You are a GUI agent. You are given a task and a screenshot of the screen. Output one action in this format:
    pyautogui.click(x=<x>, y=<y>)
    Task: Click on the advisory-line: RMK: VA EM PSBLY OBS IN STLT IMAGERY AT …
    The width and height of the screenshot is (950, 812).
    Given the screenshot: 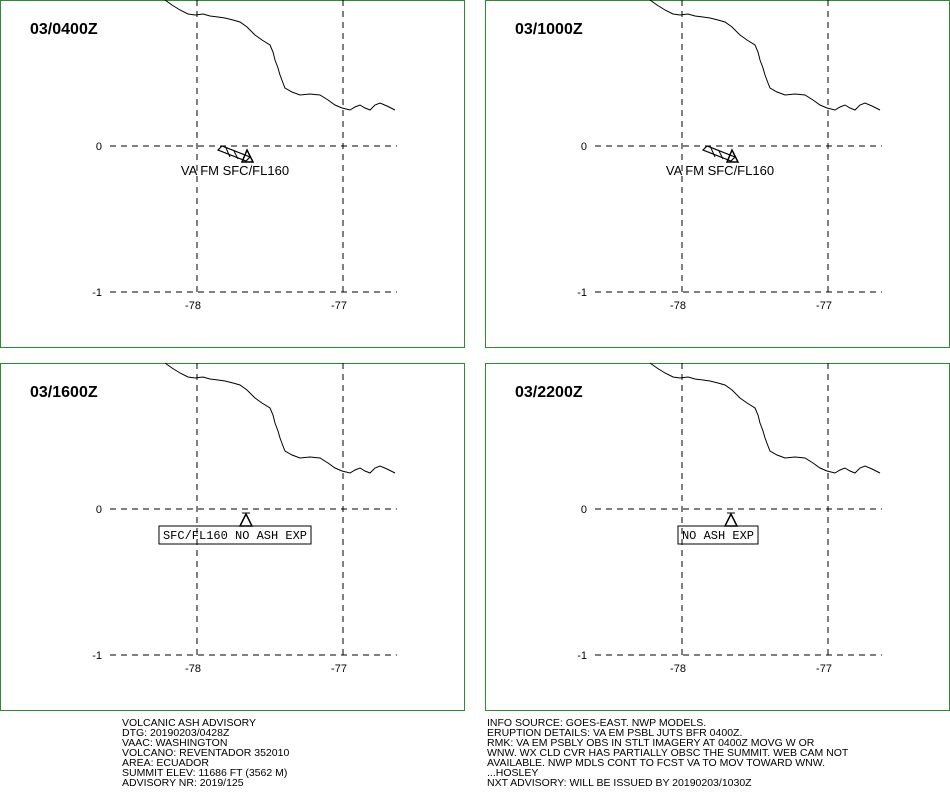 What is the action you would take?
    pyautogui.click(x=651, y=743)
    